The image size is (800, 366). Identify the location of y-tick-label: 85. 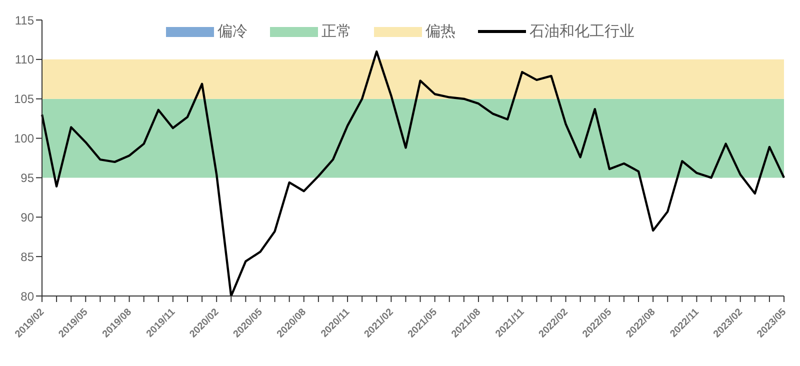
(27, 257).